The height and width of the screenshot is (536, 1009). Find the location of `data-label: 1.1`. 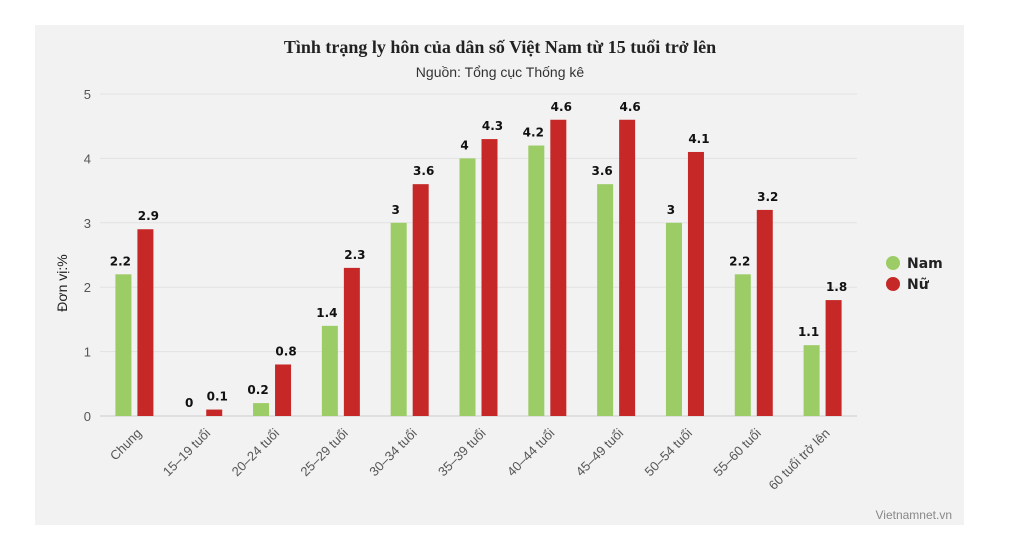

data-label: 1.1 is located at coordinates (808, 332).